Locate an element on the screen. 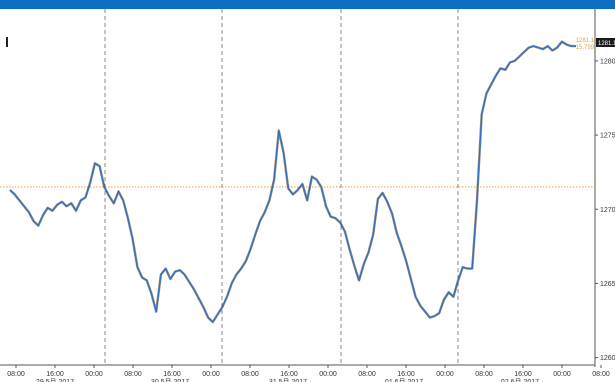 This screenshot has height=382, width=615. x-date-label: 02.6月 2017 is located at coordinates (520, 380).